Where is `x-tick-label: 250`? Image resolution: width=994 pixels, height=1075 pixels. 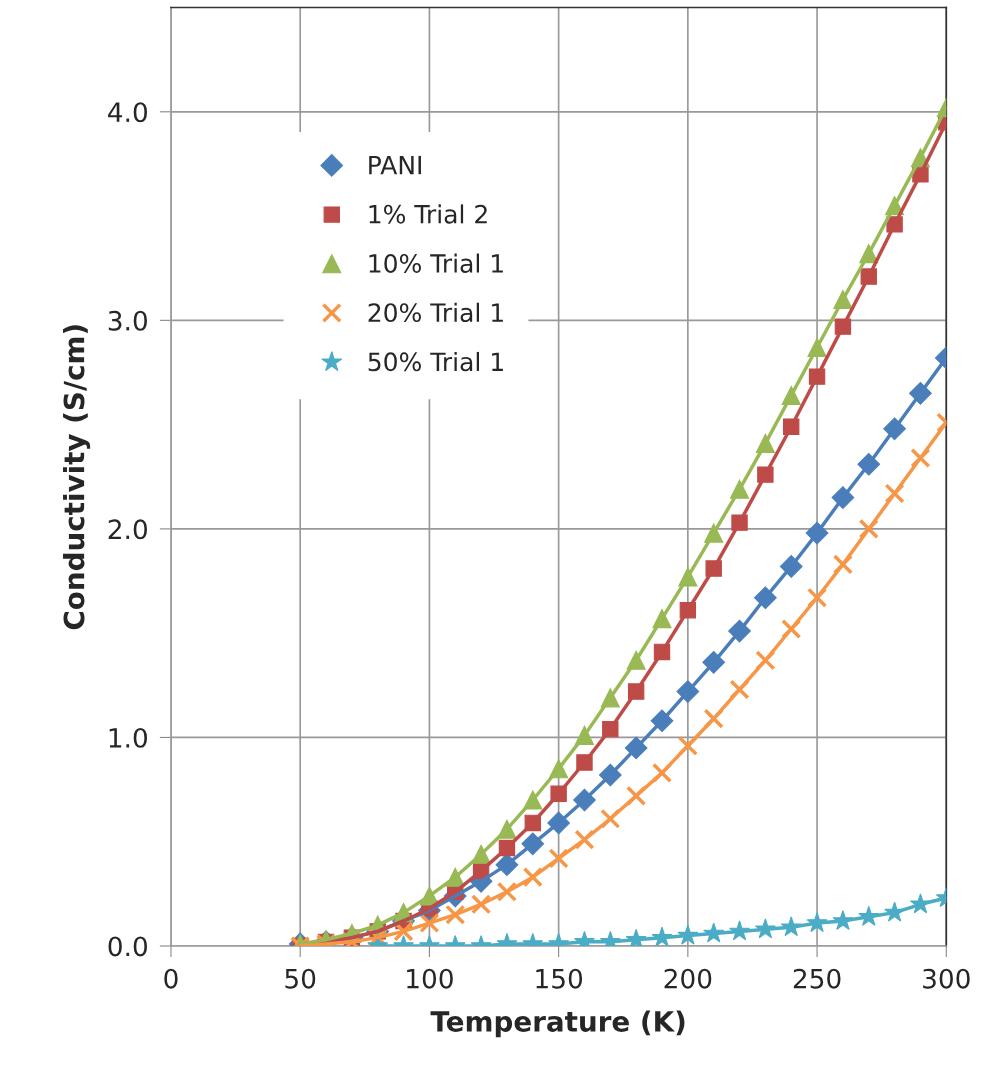 x-tick-label: 250 is located at coordinates (817, 978).